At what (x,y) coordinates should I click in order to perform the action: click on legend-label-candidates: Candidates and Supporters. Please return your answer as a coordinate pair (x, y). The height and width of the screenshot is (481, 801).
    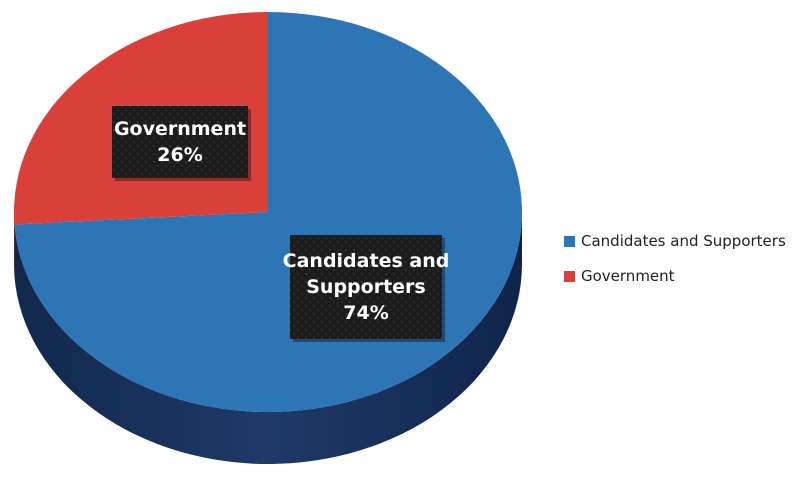
    Looking at the image, I should click on (683, 241).